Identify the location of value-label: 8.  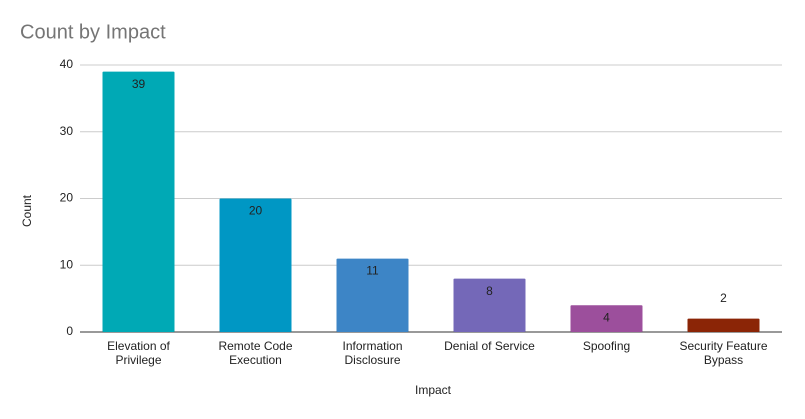
(489, 291).